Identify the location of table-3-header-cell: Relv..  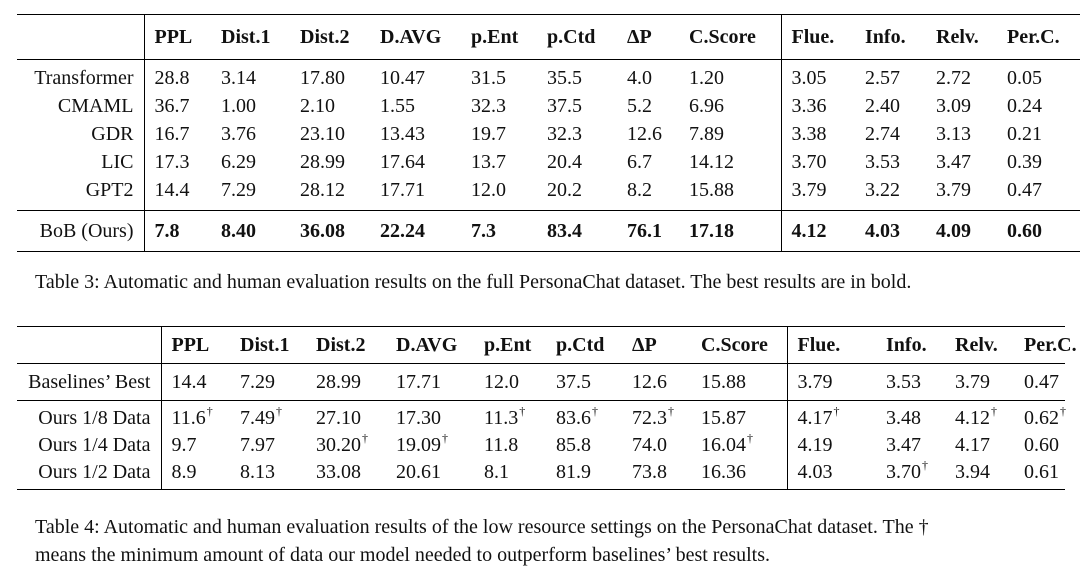
(961, 37).